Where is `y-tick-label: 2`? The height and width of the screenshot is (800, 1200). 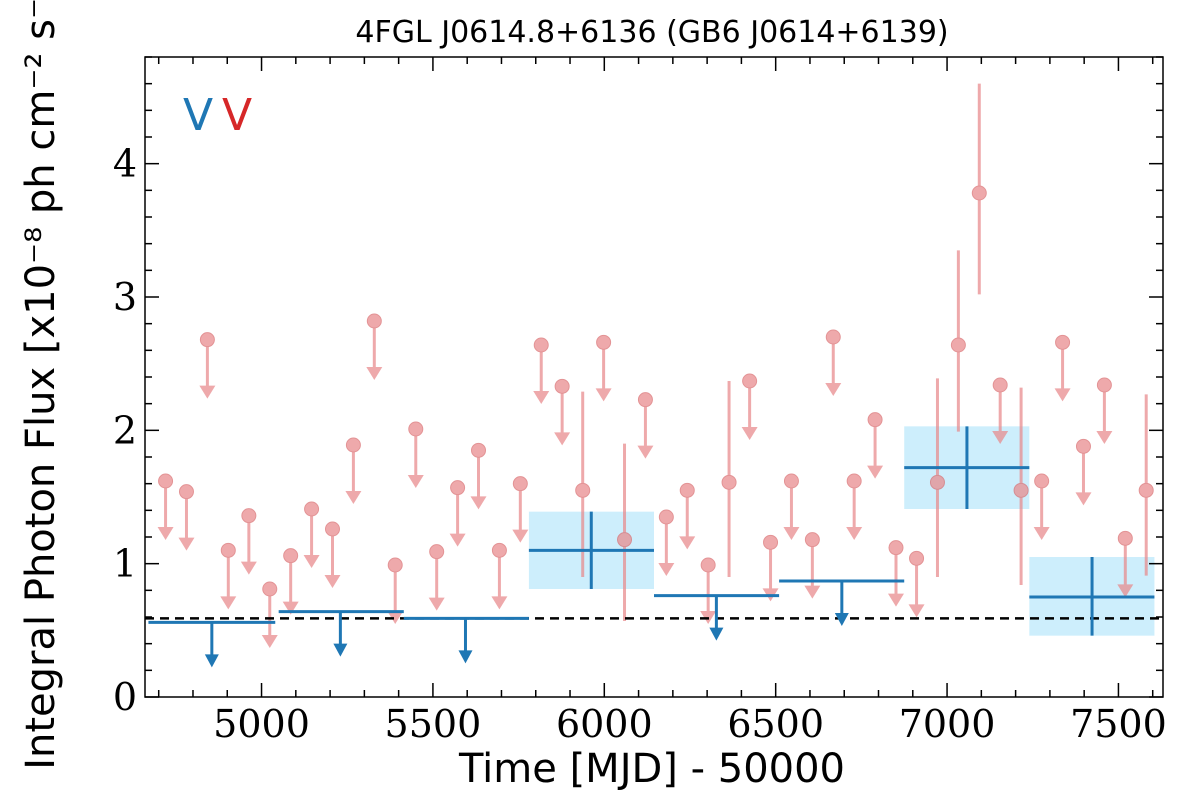
y-tick-label: 2 is located at coordinates (125, 430).